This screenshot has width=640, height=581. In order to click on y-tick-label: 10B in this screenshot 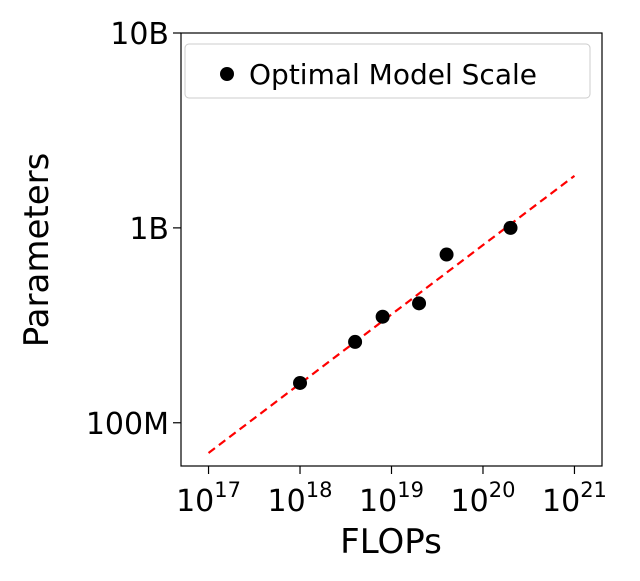, I will do `click(139, 34)`.